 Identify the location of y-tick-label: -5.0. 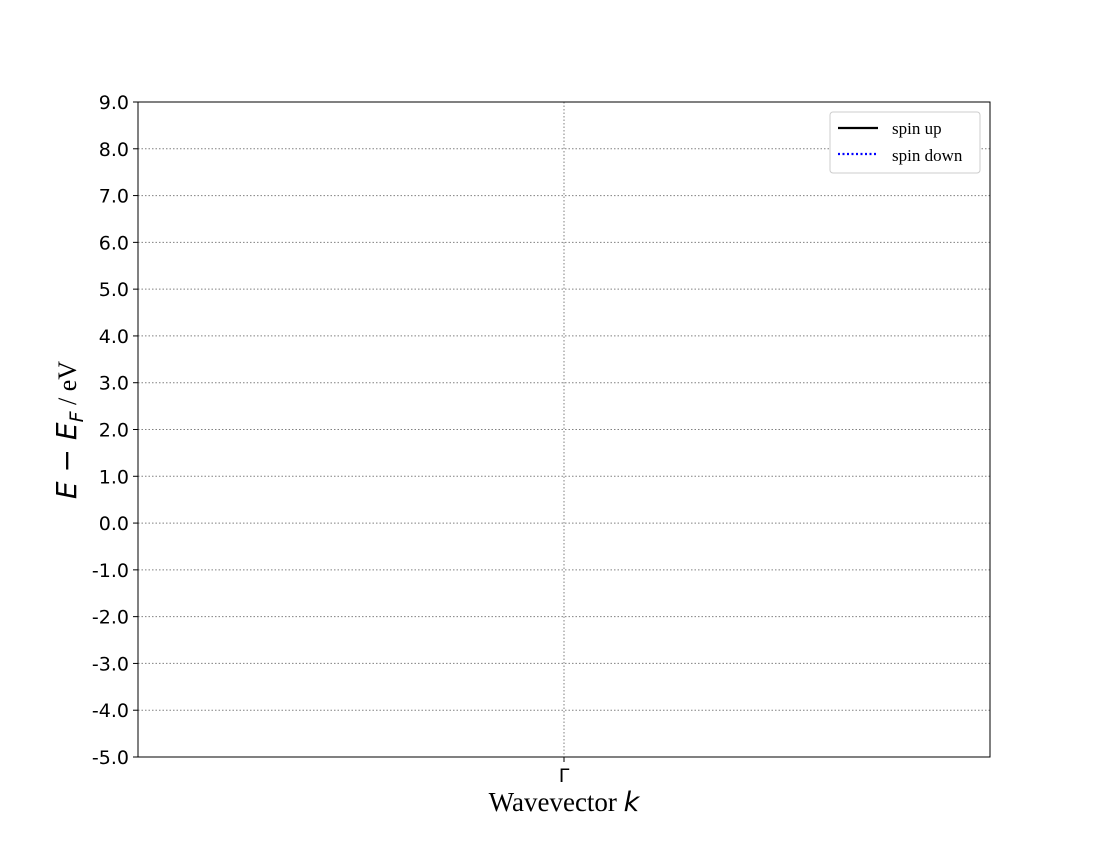
(110, 758).